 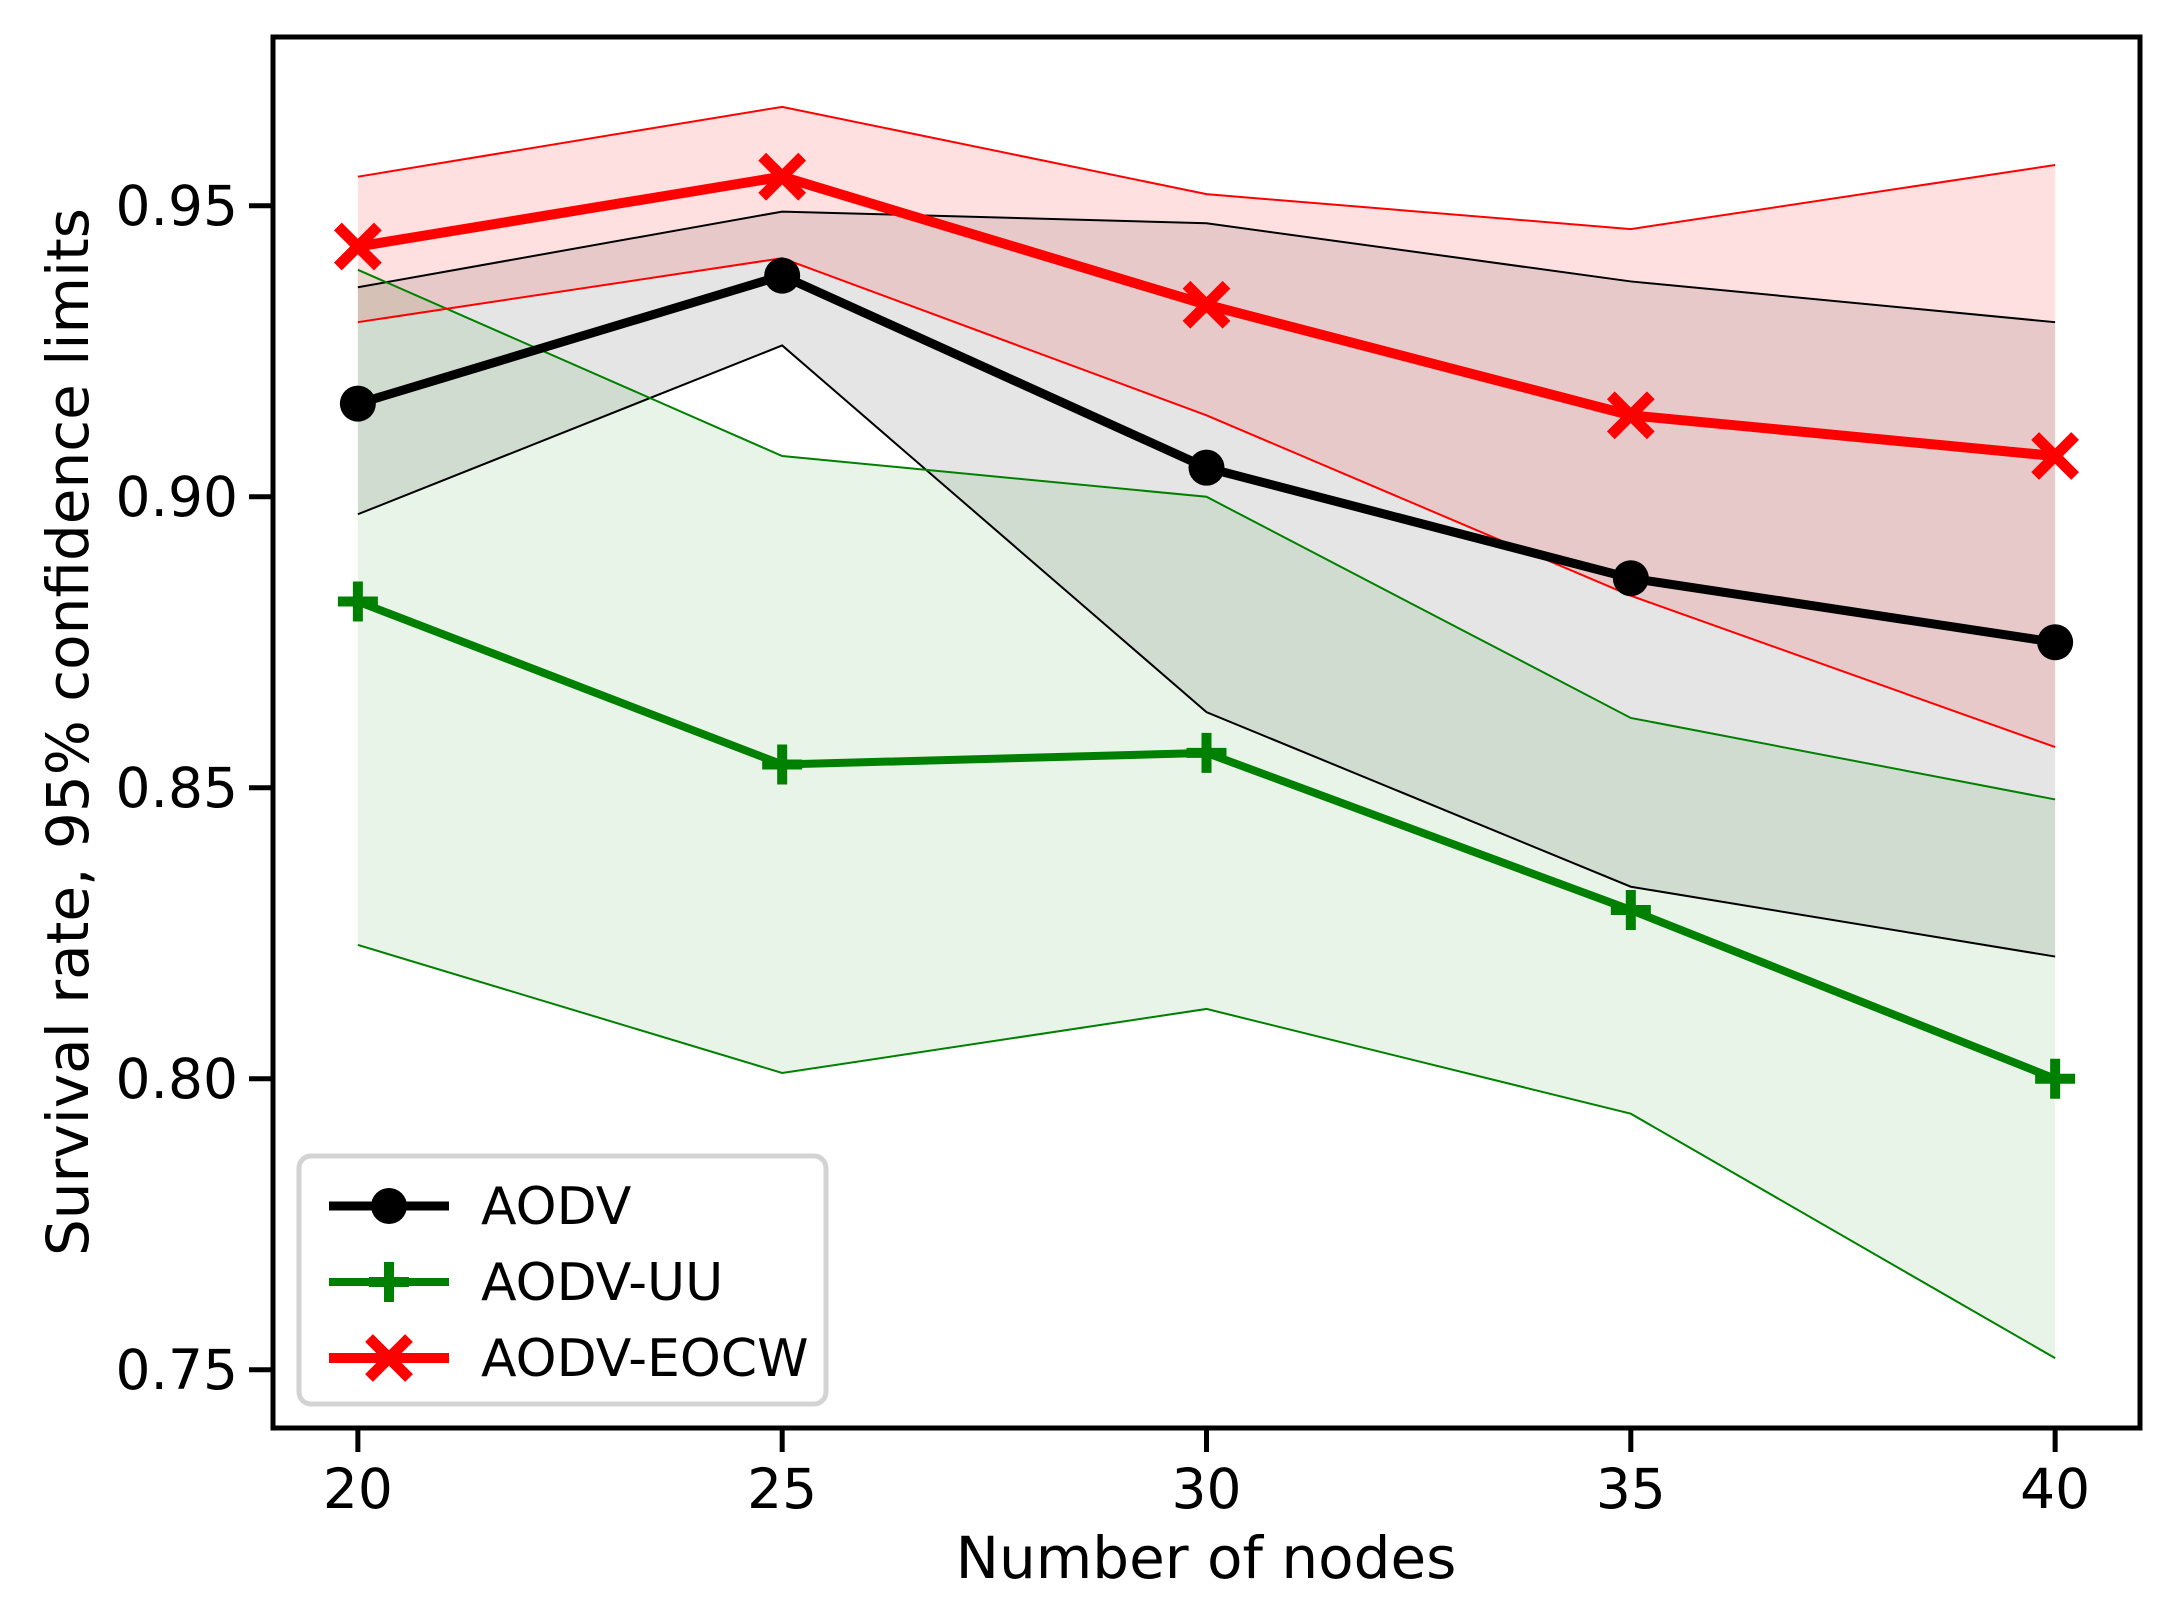 What do you see at coordinates (177, 497) in the screenshot?
I see `y-tick-label-0.90: 0.90` at bounding box center [177, 497].